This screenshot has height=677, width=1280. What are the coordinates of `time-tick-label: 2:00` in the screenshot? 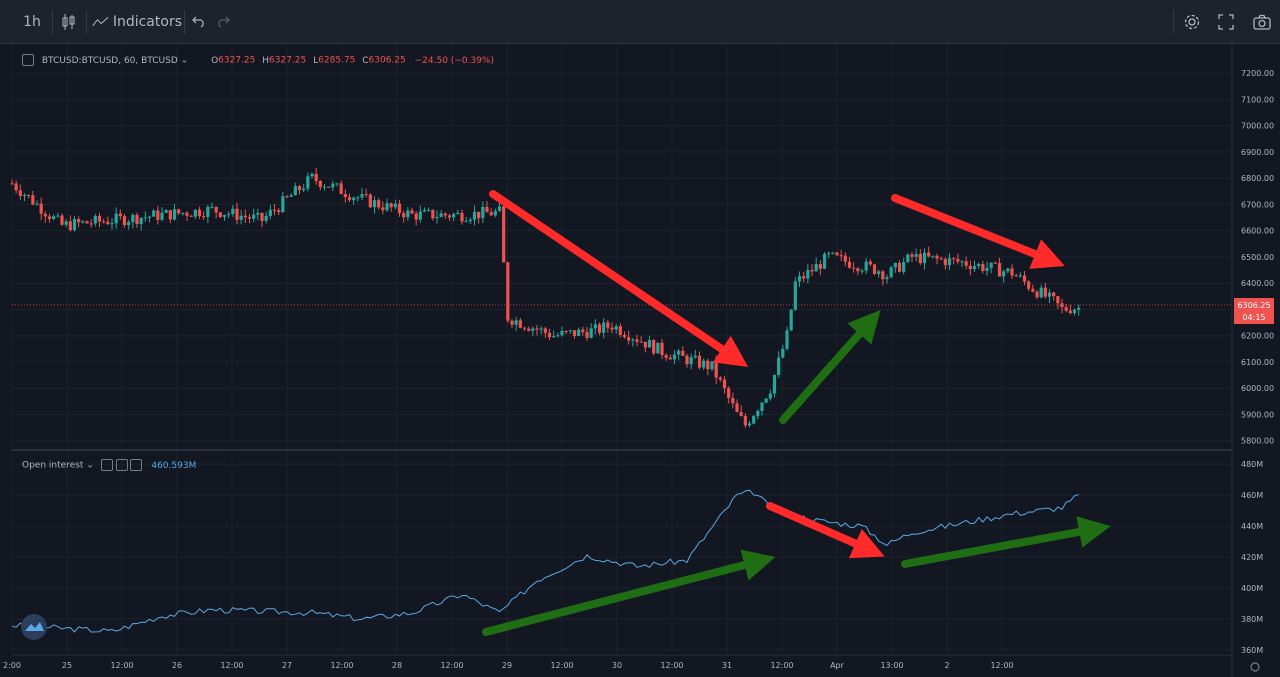 It's located at (12, 665).